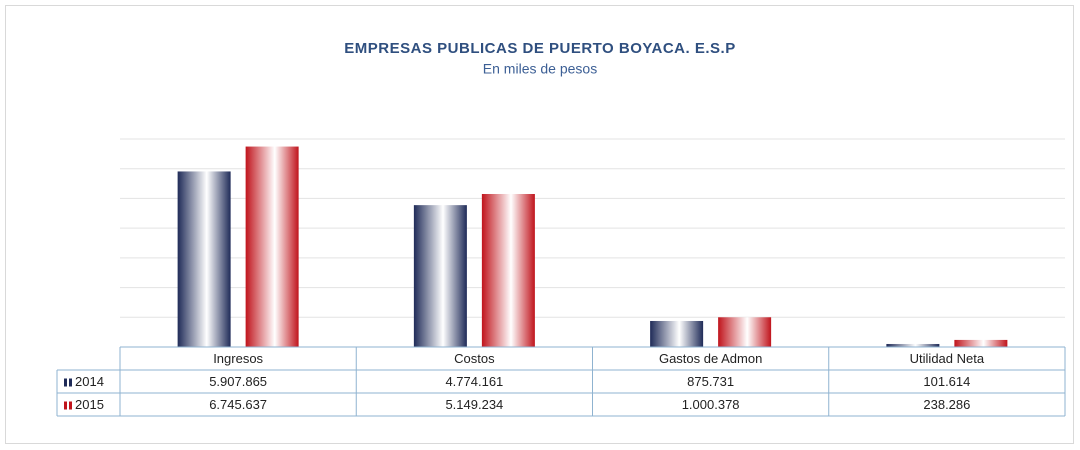  What do you see at coordinates (946, 404) in the screenshot?
I see `table-value: 238.286` at bounding box center [946, 404].